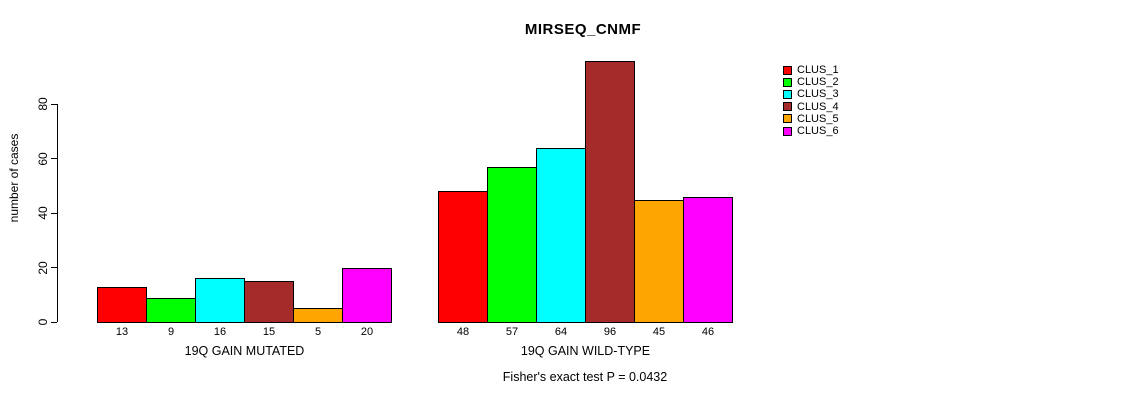 The height and width of the screenshot is (400, 1140). Describe the element at coordinates (318, 315) in the screenshot. I see `bar-clus_5-group1` at that location.